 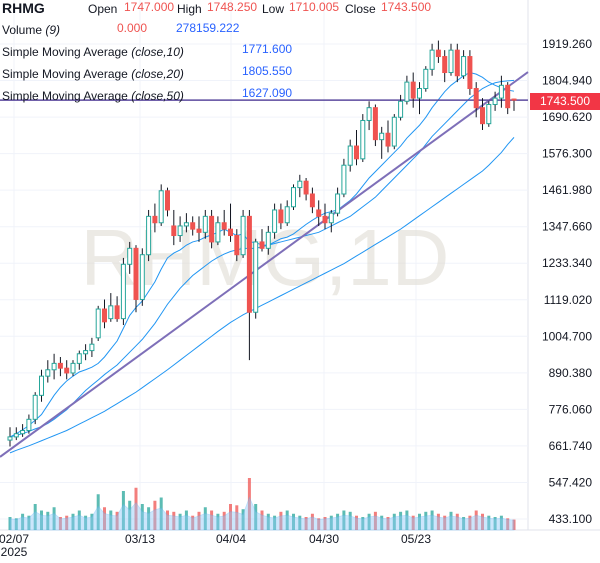 What do you see at coordinates (14, 551) in the screenshot?
I see `x-tick-year: 2025` at bounding box center [14, 551].